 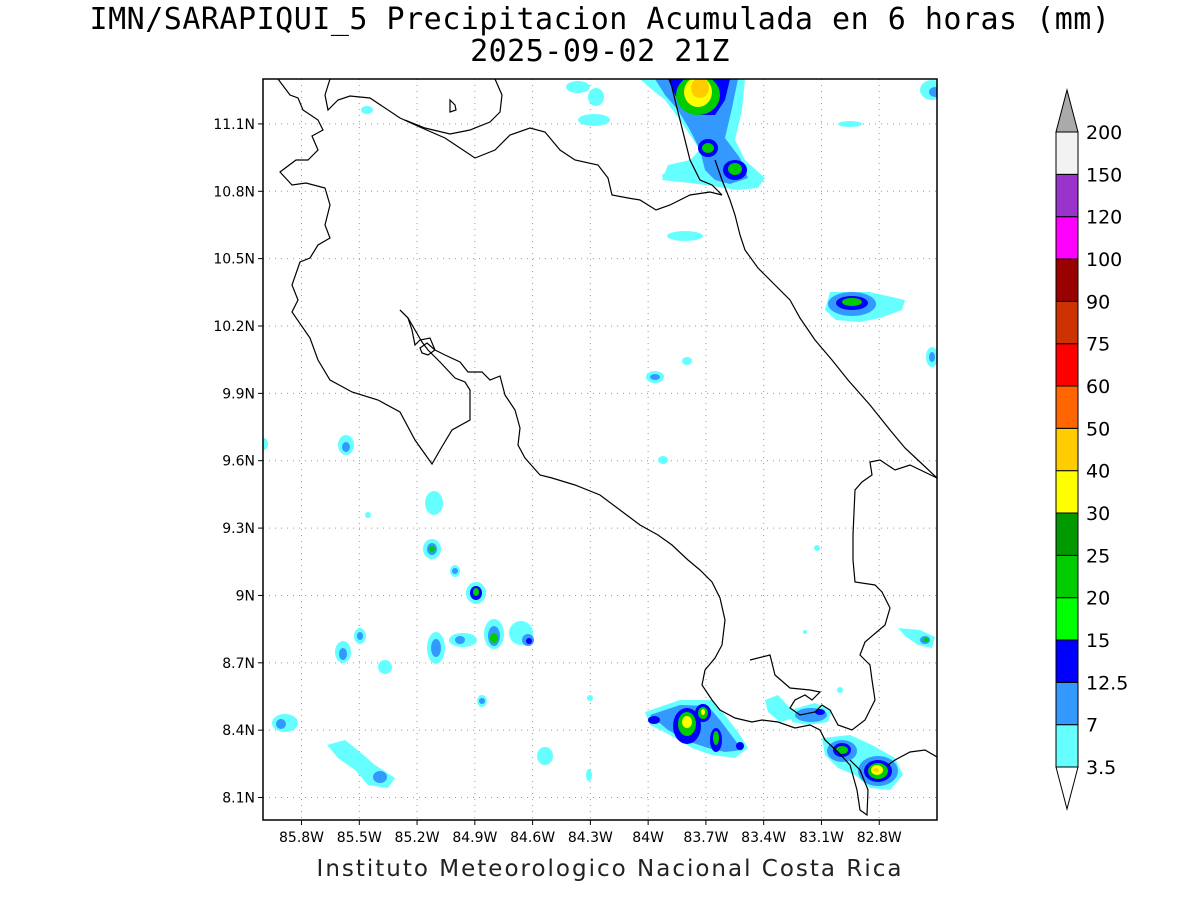 I want to click on lon-tick-label: 84.9W, so click(x=474, y=838).